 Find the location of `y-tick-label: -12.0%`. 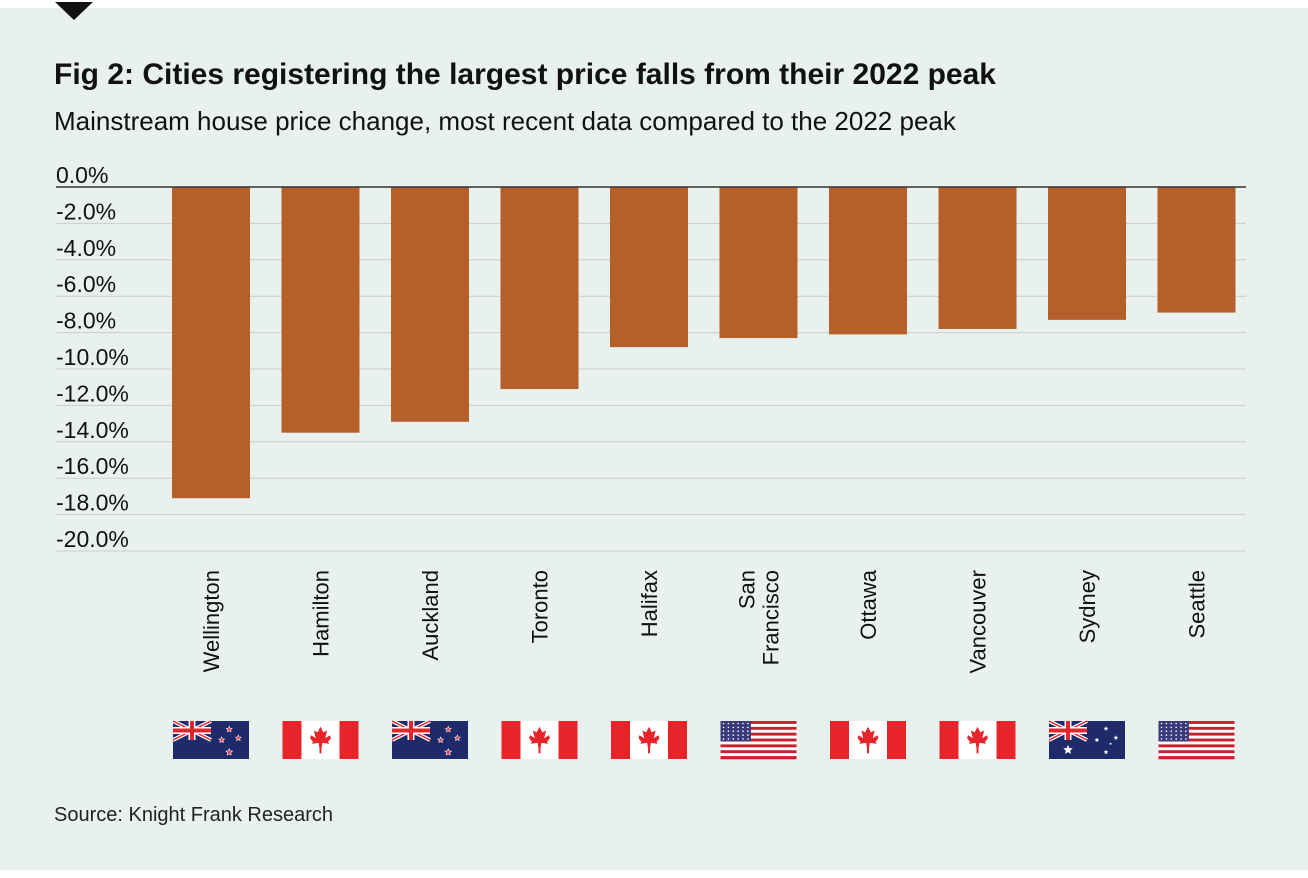

y-tick-label: -12.0% is located at coordinates (92, 393).